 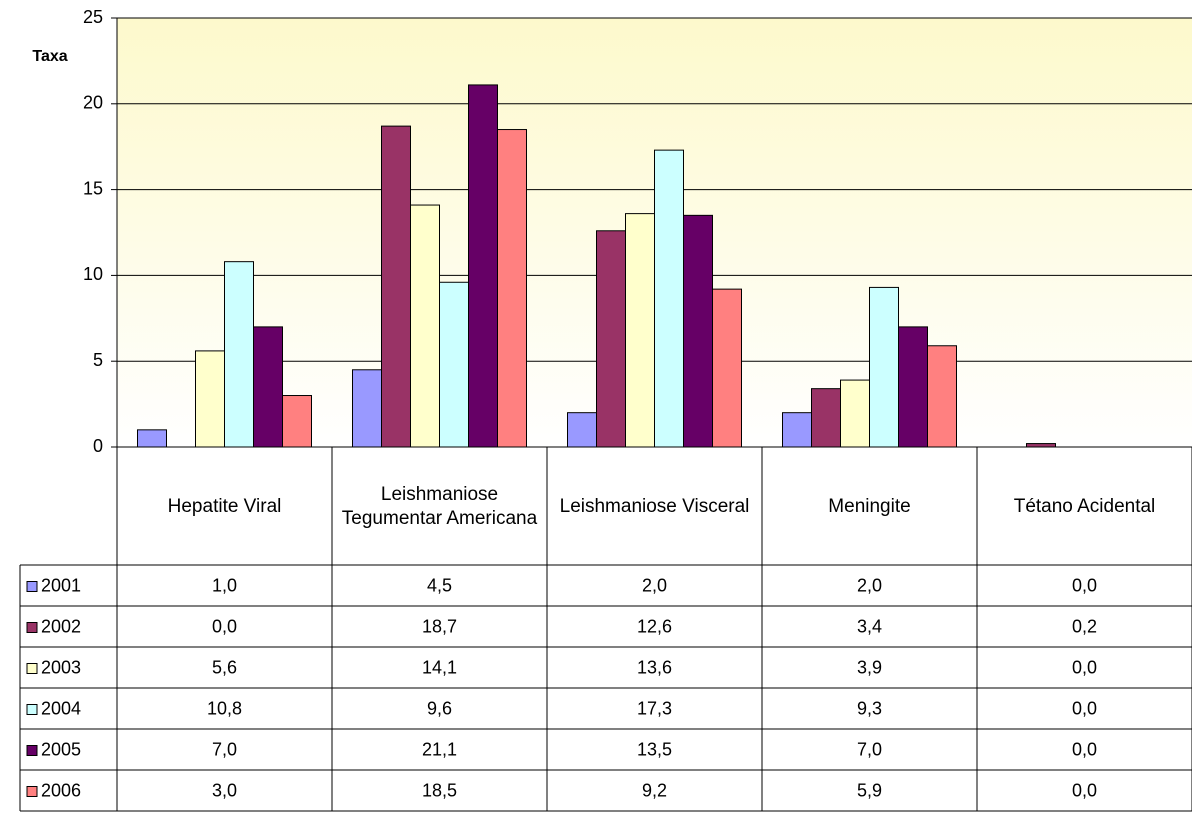 I want to click on table-value: 14,1, so click(x=439, y=667).